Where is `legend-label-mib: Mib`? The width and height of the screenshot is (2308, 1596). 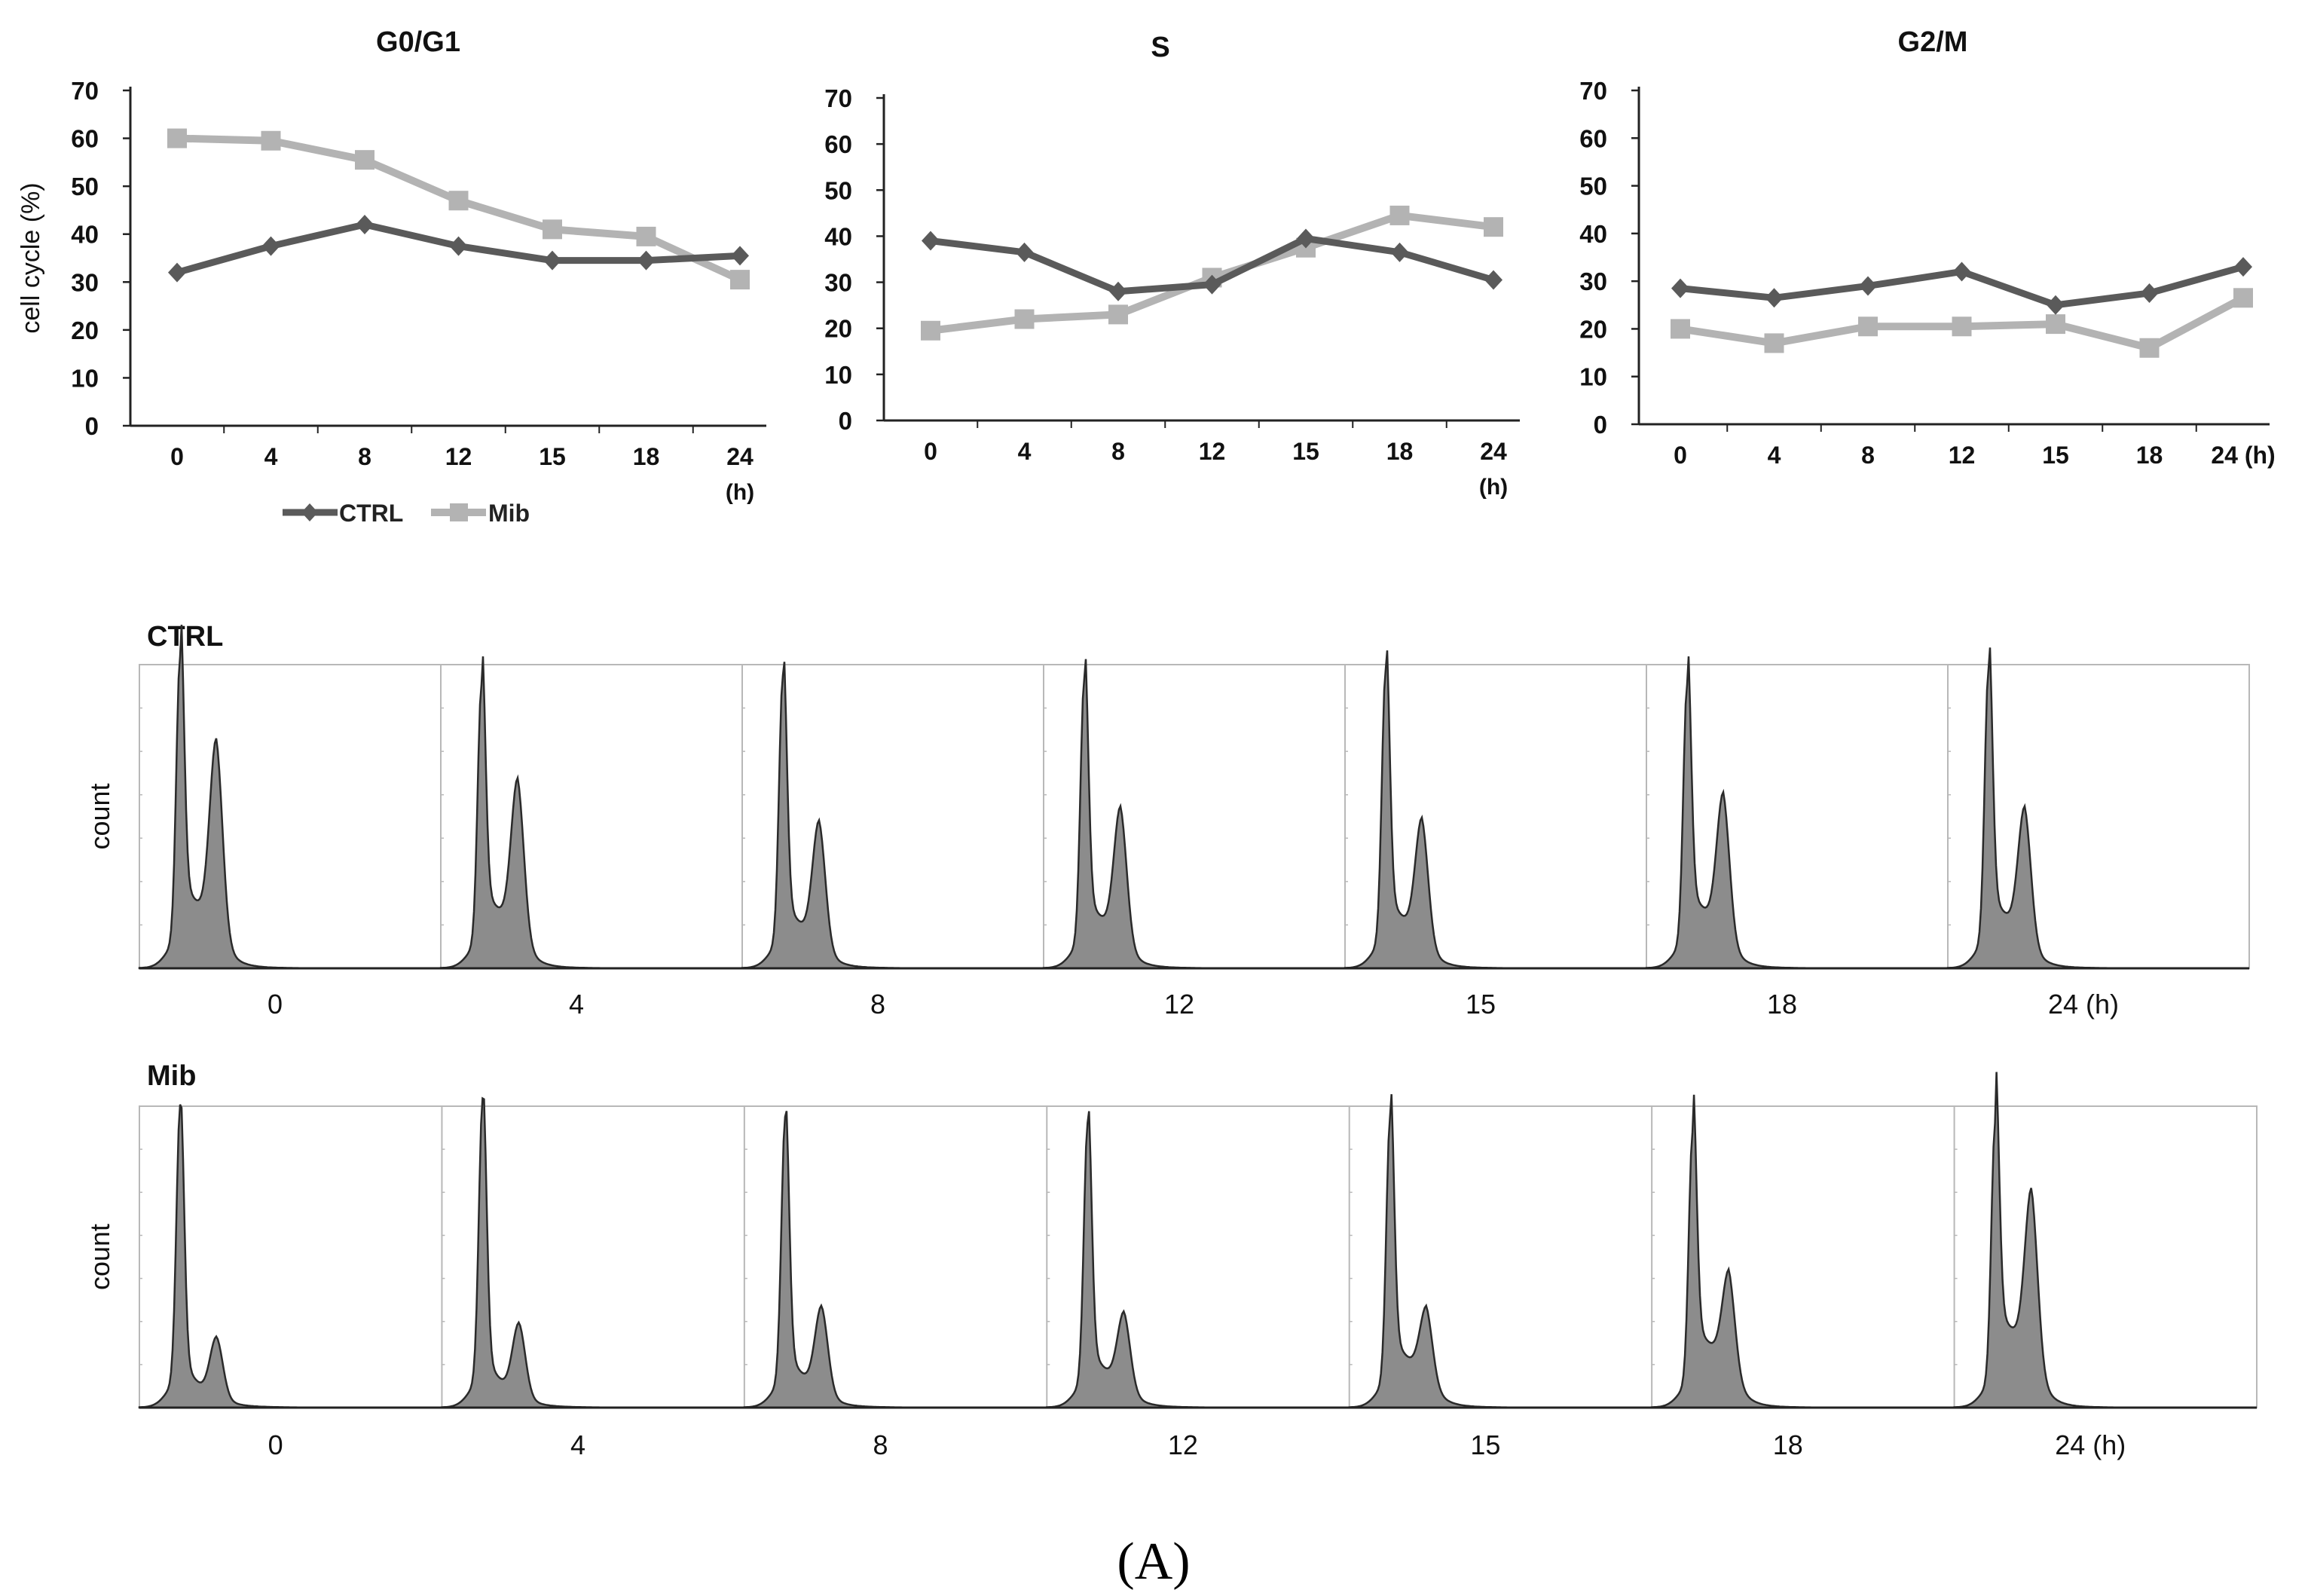
legend-label-mib: Mib is located at coordinates (509, 513).